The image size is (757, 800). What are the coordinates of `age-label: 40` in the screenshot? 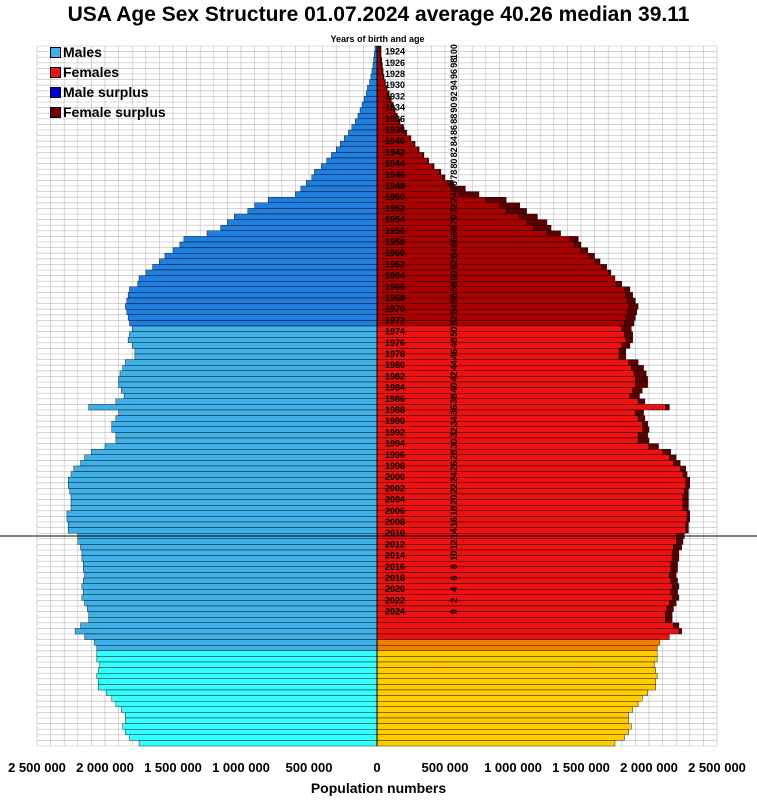 It's located at (454, 388).